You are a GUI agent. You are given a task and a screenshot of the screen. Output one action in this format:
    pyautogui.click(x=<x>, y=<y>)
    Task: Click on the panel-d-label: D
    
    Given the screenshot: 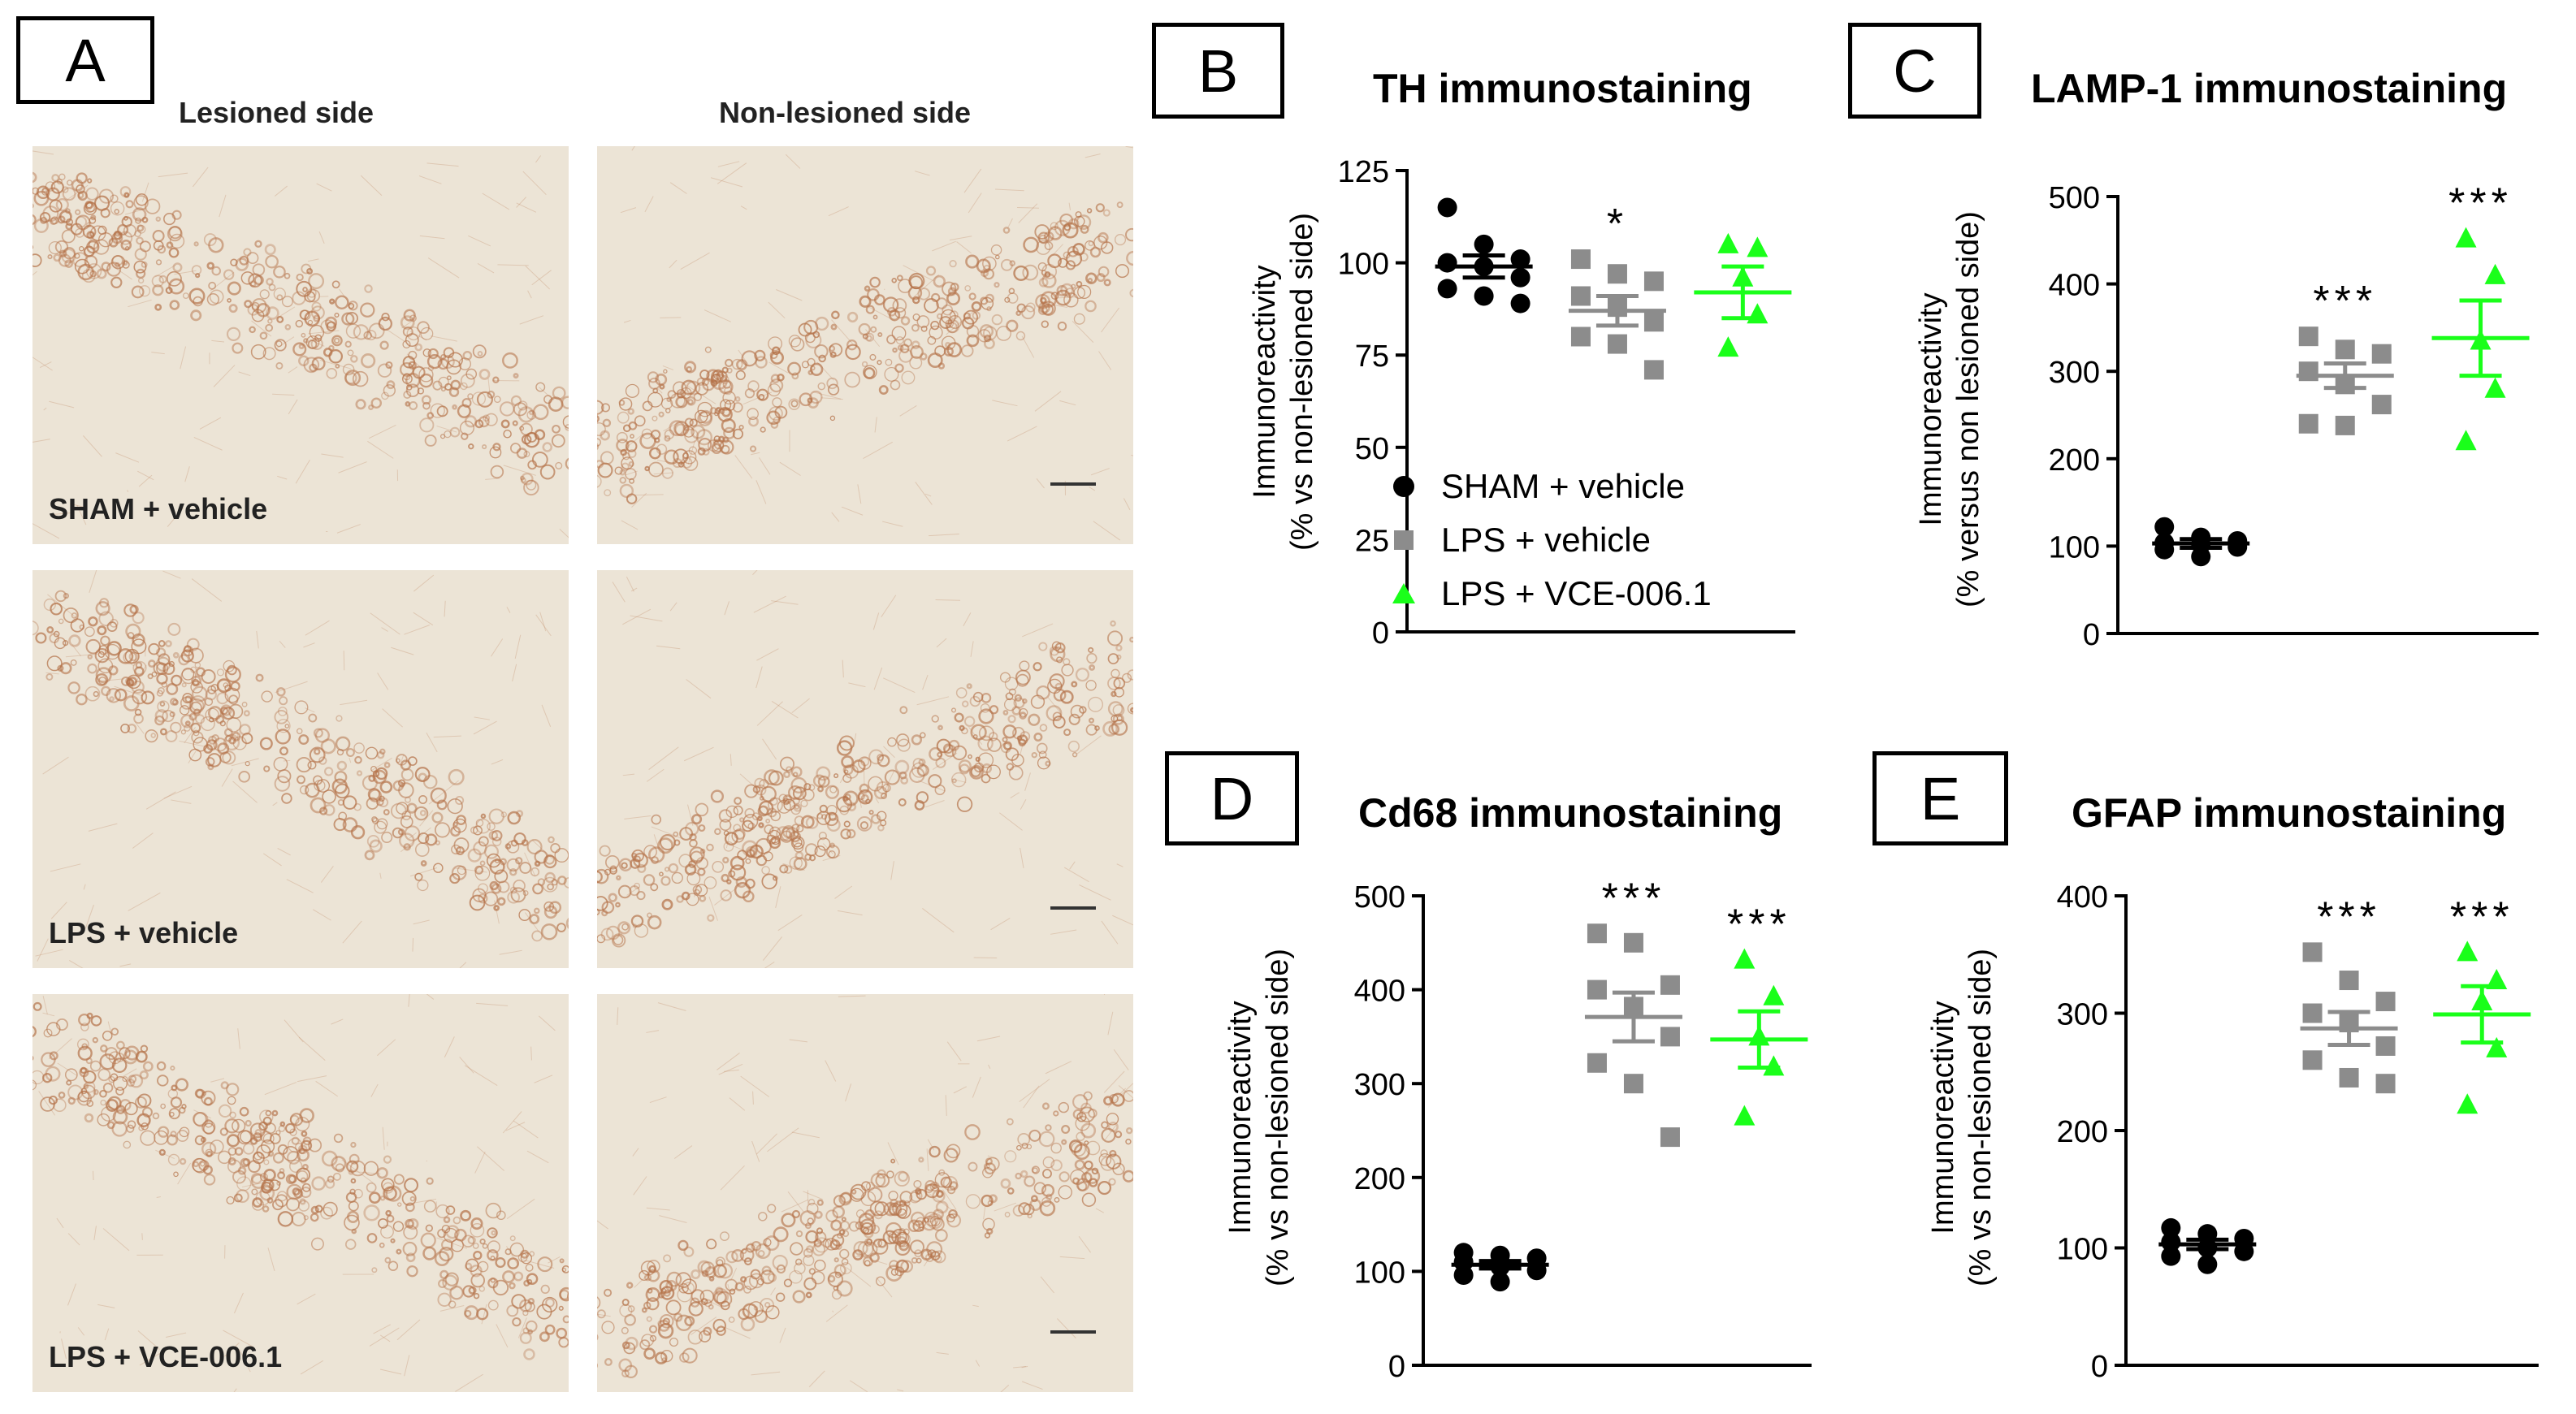 What is the action you would take?
    pyautogui.click(x=1232, y=798)
    